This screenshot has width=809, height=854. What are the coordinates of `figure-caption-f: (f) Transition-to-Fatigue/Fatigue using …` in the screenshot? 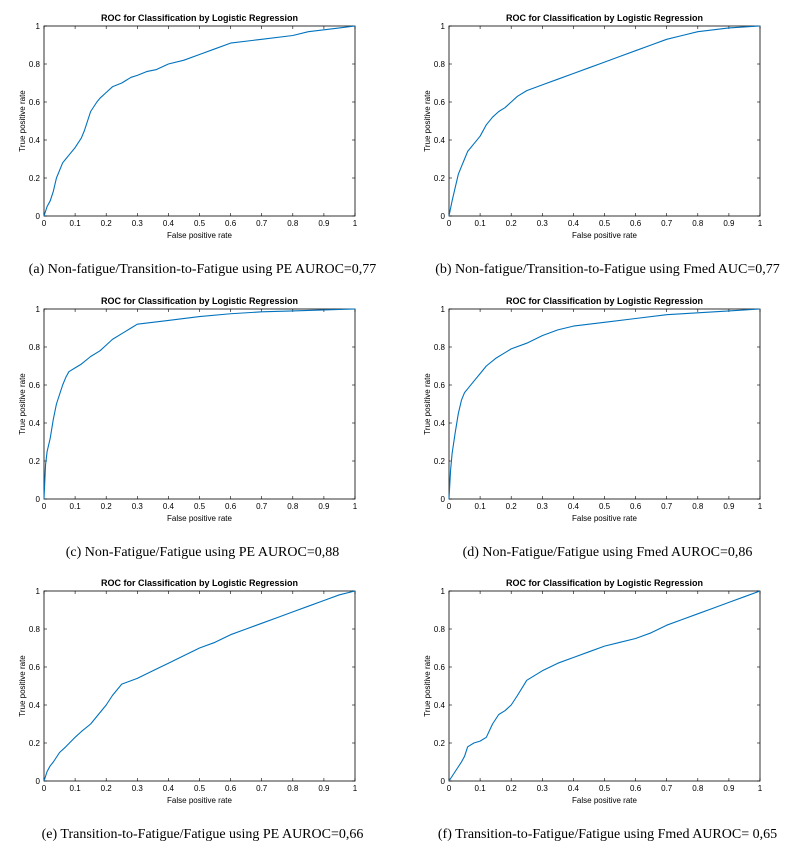 It's located at (607, 834).